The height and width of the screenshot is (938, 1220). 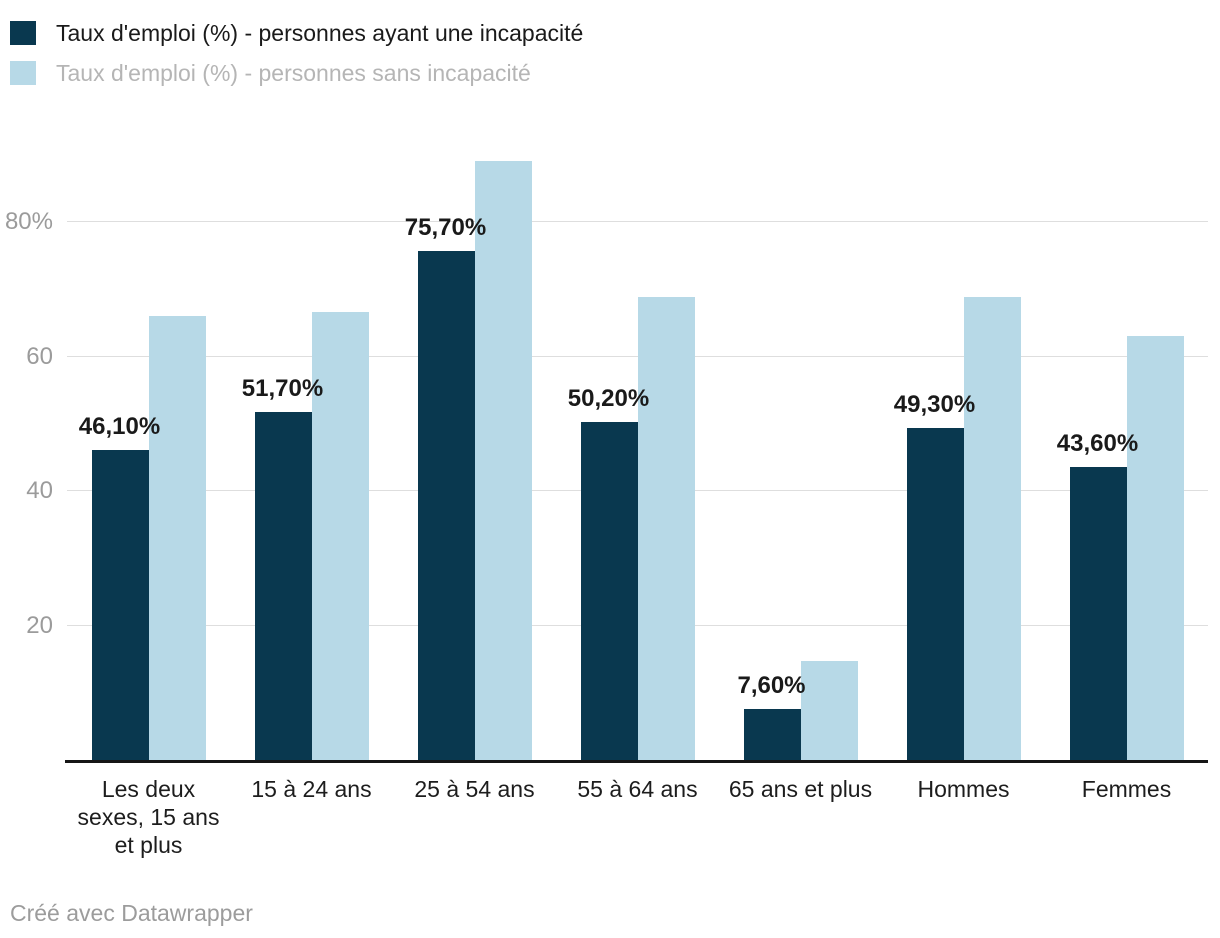 I want to click on bar-pair: 43,60%, so click(x=1120, y=548).